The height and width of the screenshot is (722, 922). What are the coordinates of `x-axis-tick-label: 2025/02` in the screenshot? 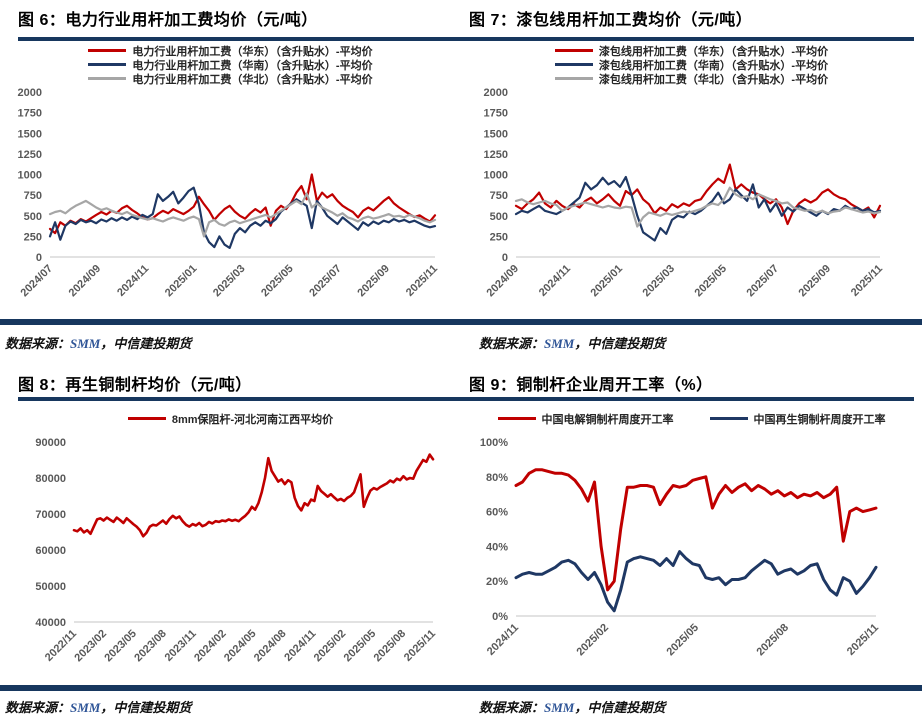 It's located at (593, 640).